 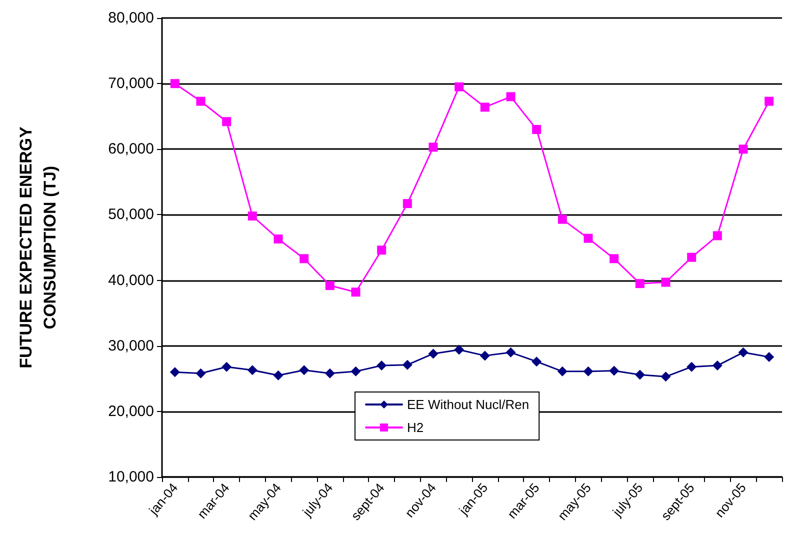 What do you see at coordinates (131, 149) in the screenshot?
I see `y-tick-label: 60,000` at bounding box center [131, 149].